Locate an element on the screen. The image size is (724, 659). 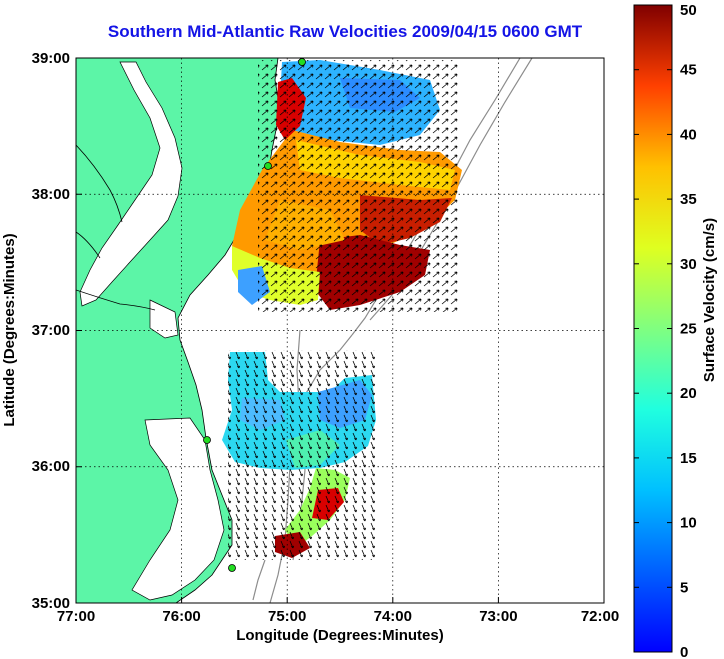
colorbar-tick-label: 30 is located at coordinates (688, 264).